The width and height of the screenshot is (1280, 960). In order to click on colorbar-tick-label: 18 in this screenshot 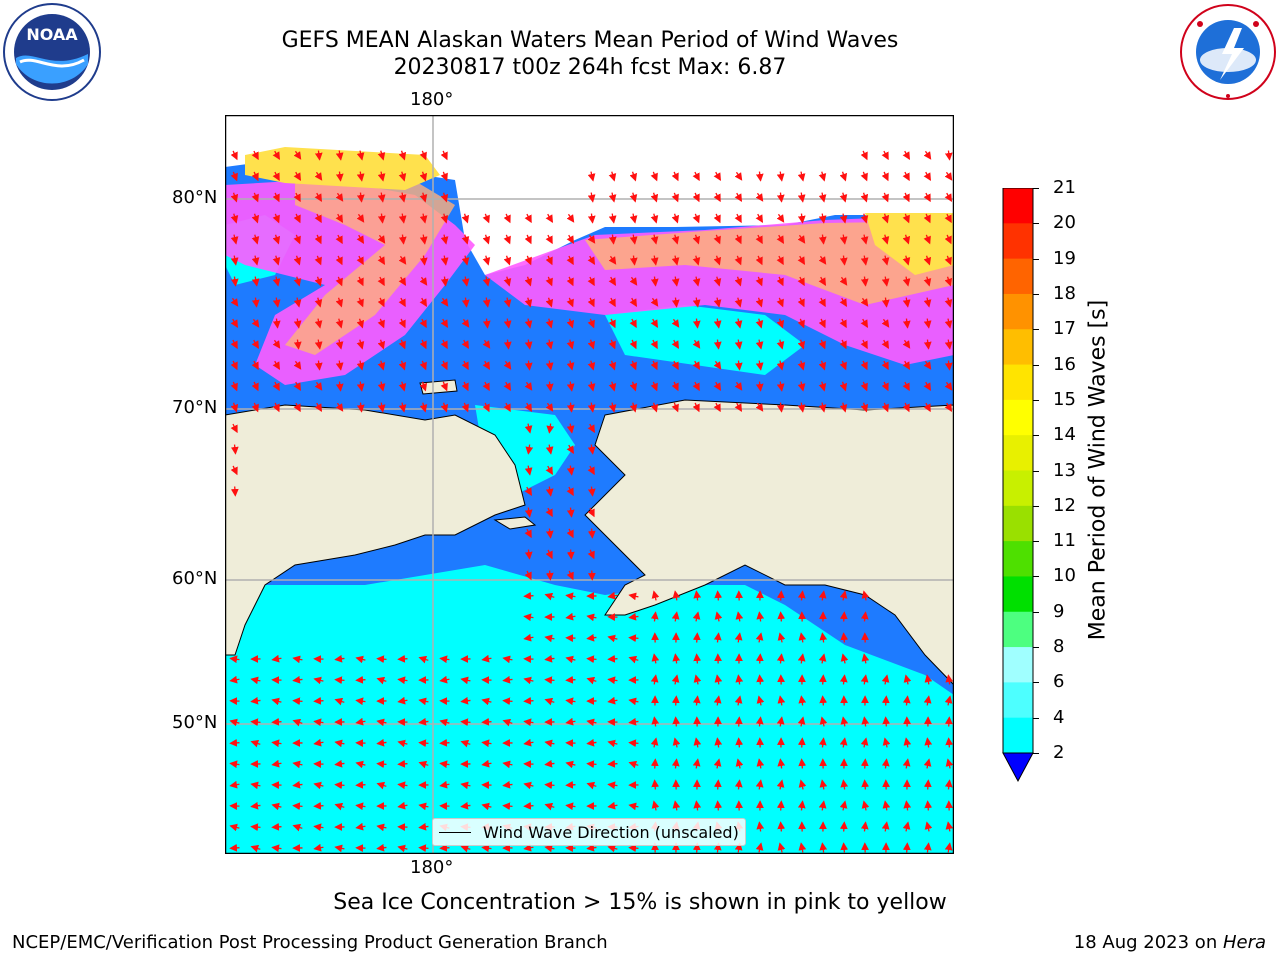, I will do `click(1064, 293)`.